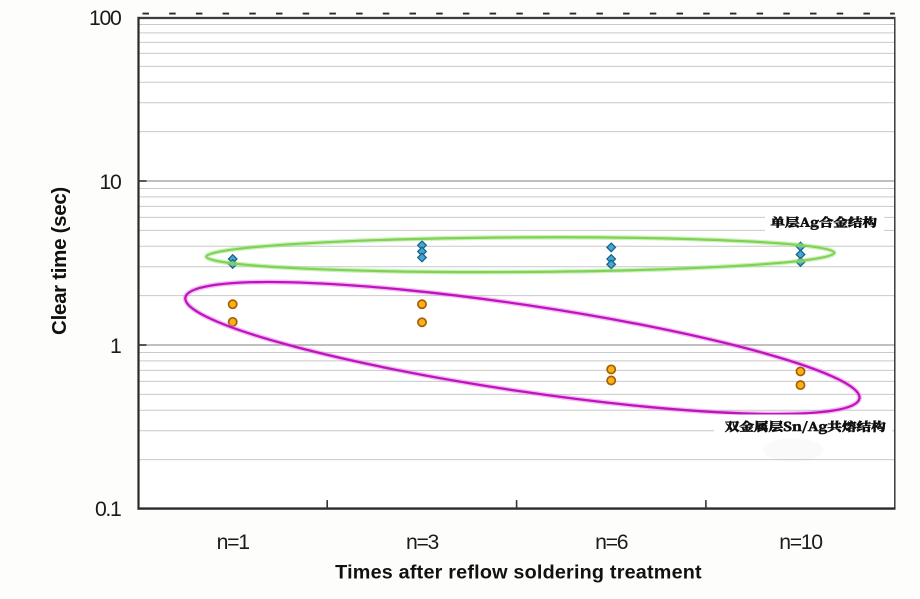 This screenshot has width=920, height=599. Describe the element at coordinates (800, 542) in the screenshot. I see `svg-text: n=10` at that location.